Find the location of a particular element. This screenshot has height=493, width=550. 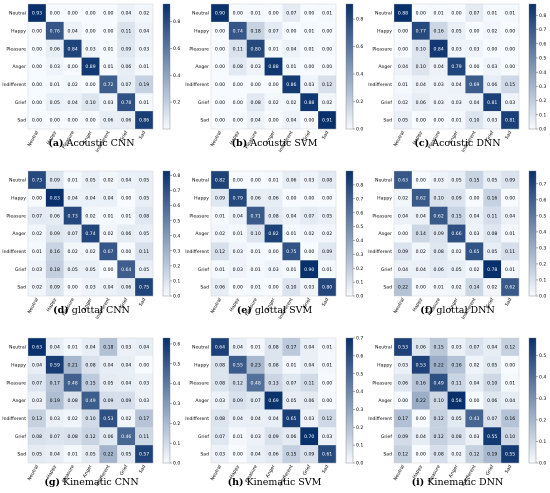

cell-value-label: 0.18 is located at coordinates (108, 348).